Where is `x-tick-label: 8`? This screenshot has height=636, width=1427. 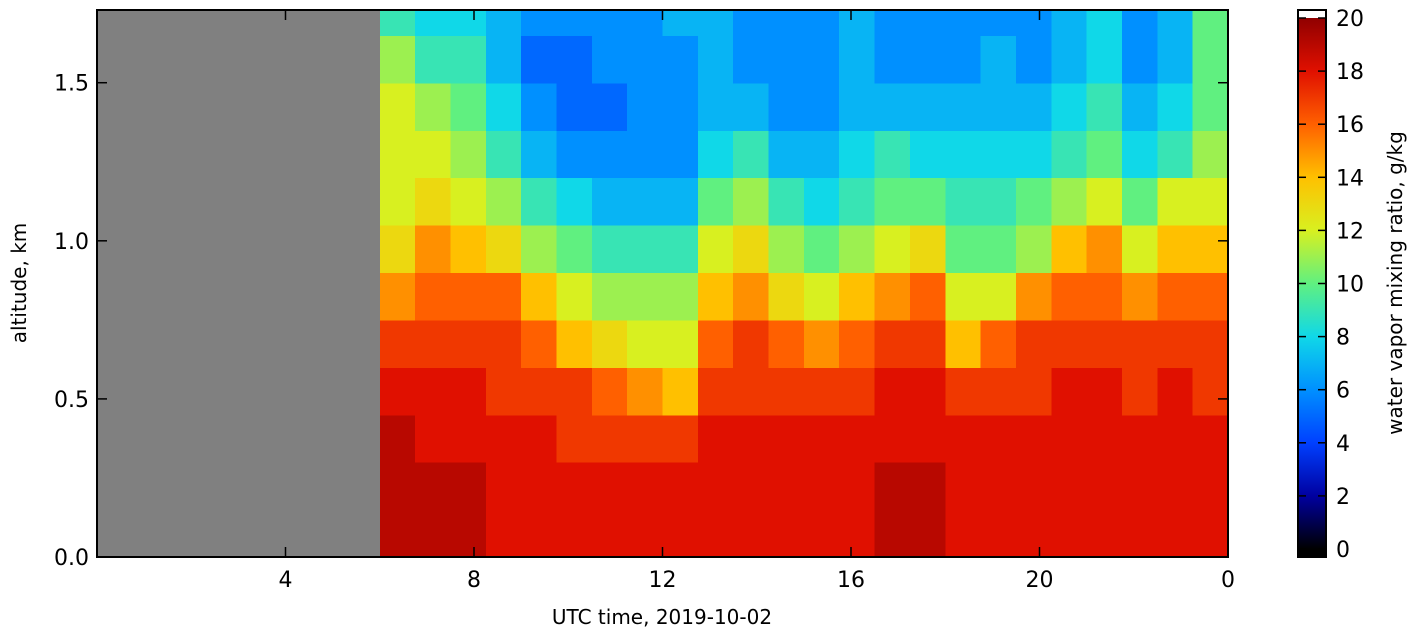 x-tick-label: 8 is located at coordinates (474, 580).